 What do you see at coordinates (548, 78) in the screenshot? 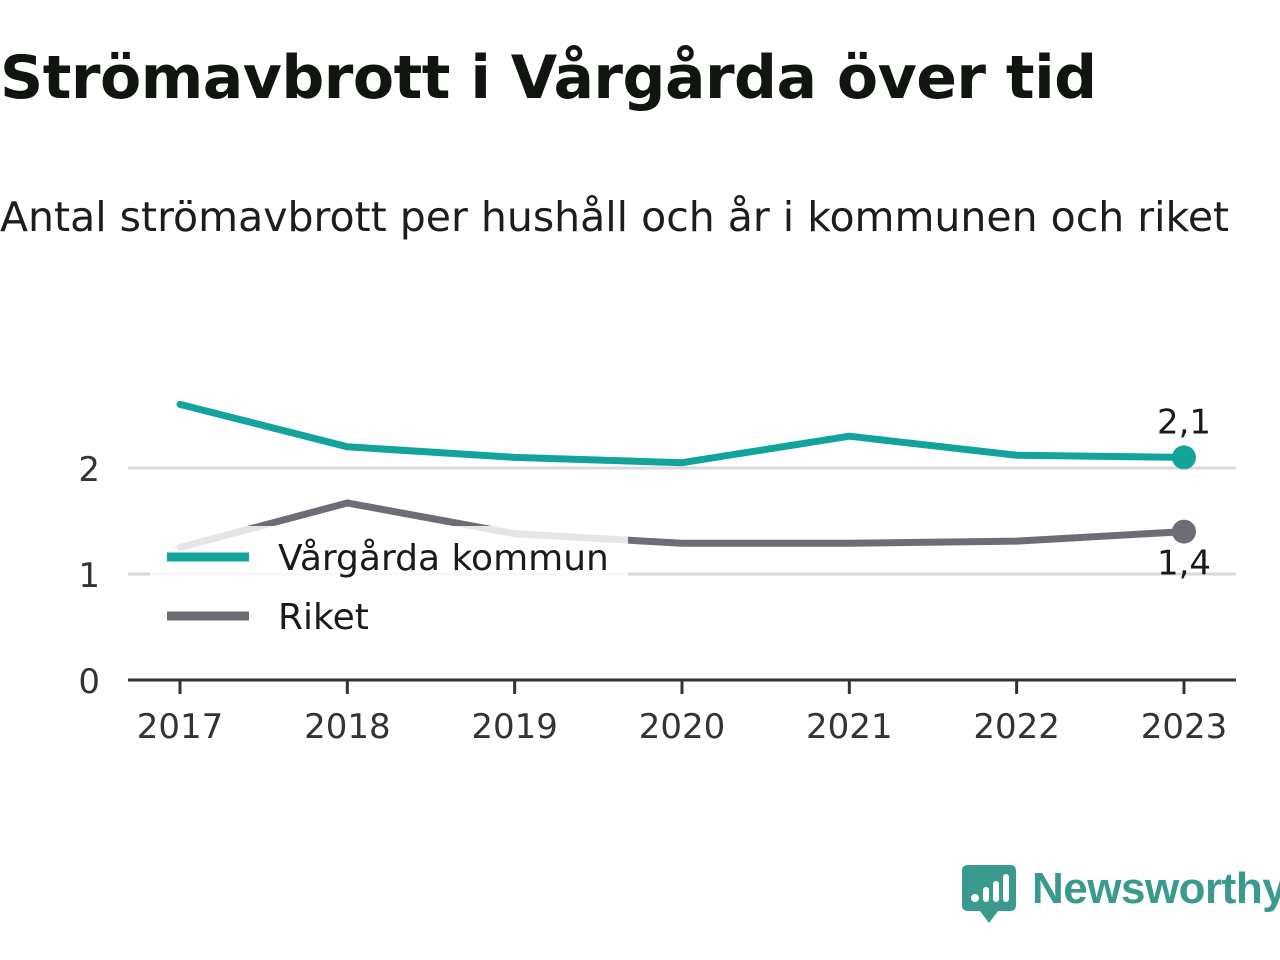
I see `chart-title: Strömavbrott i Vårgårda över tid` at bounding box center [548, 78].